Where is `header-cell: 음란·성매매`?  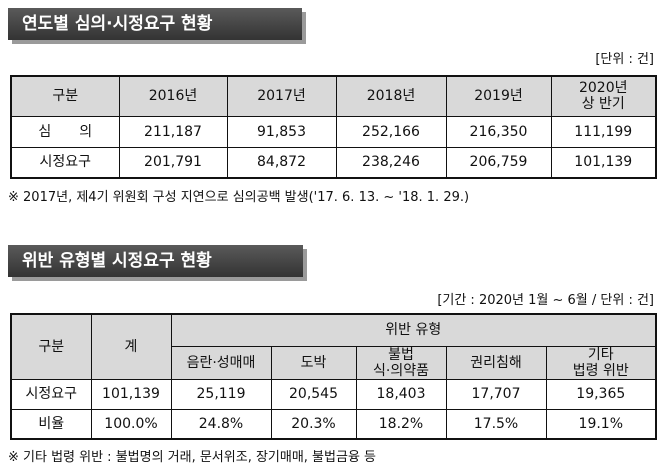
header-cell: 음란·성매매 is located at coordinates (221, 362).